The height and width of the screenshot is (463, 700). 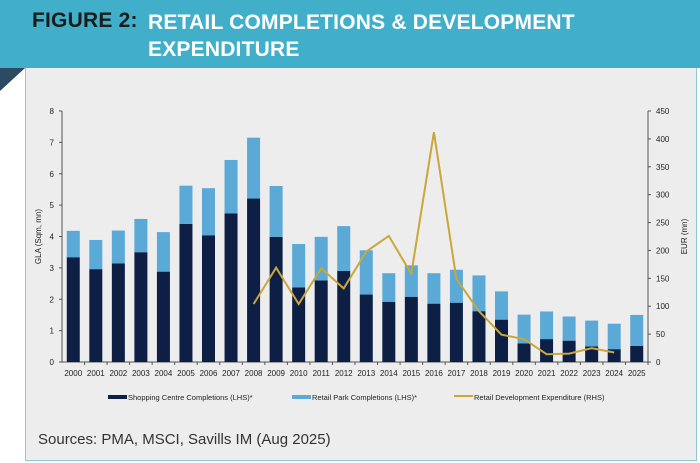 What do you see at coordinates (663, 223) in the screenshot?
I see `right-tick-label: 250` at bounding box center [663, 223].